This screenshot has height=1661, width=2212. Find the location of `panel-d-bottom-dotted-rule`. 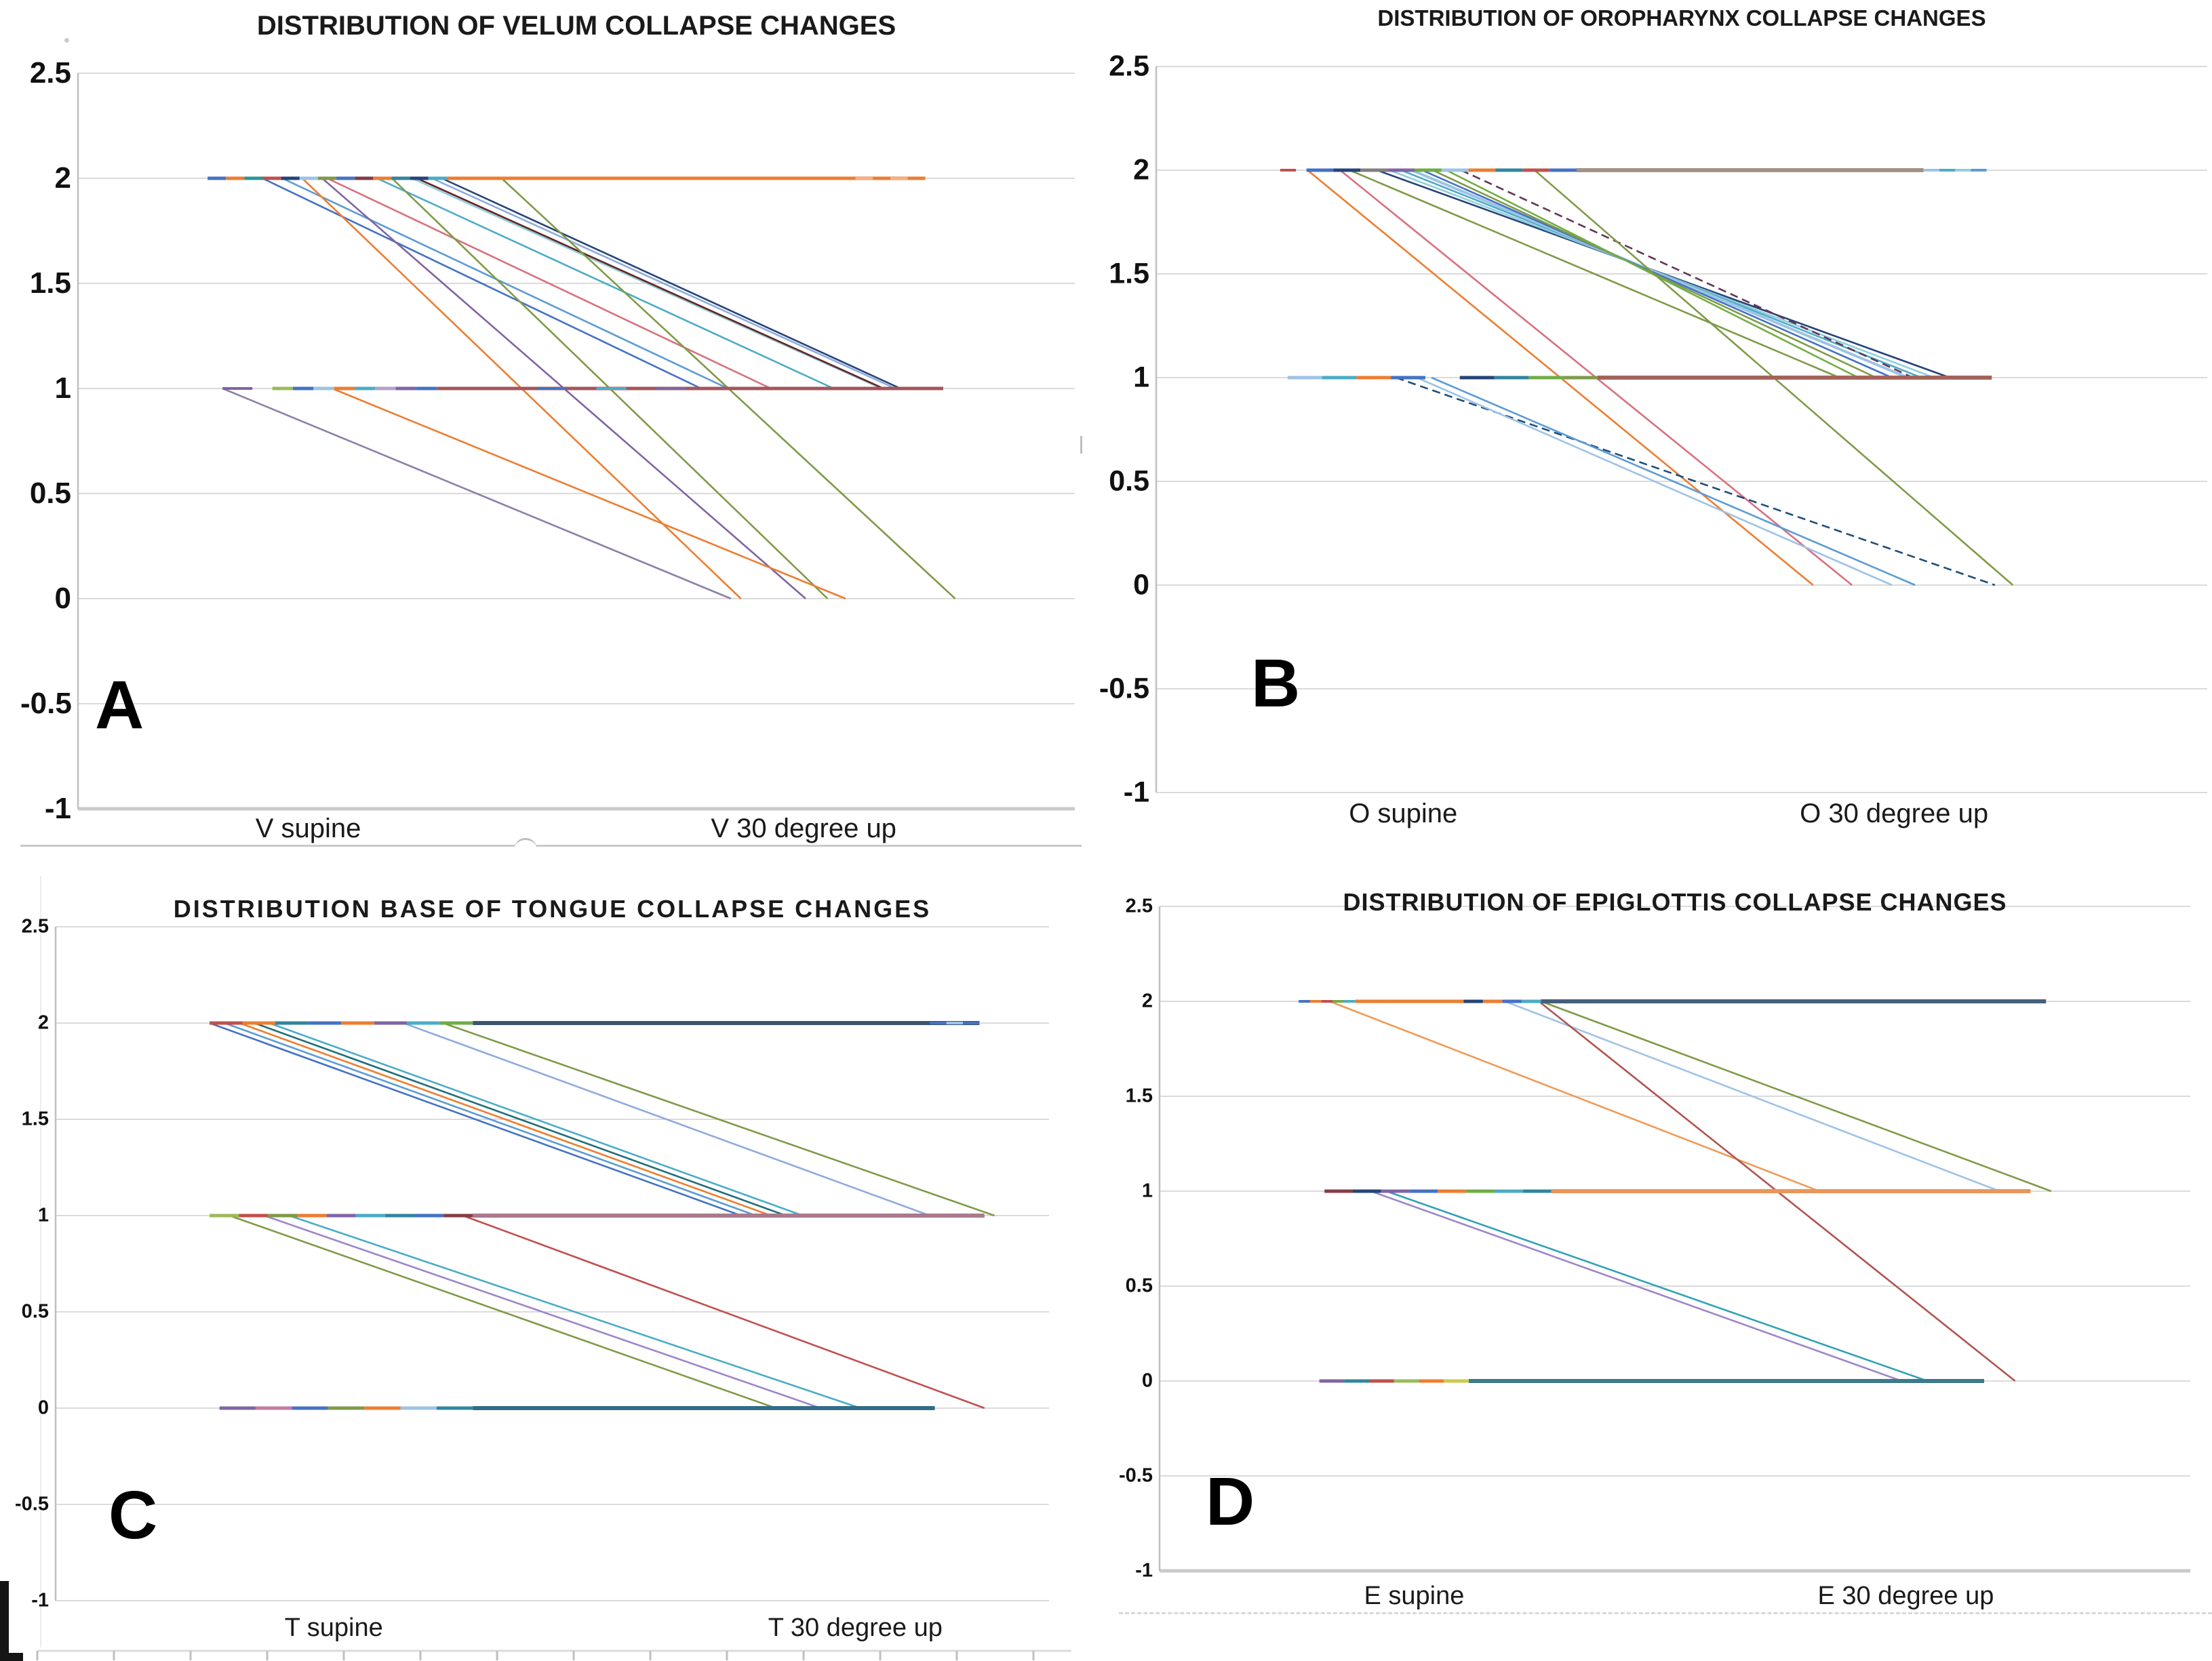

panel-d-bottom-dotted-rule is located at coordinates (1666, 1613).